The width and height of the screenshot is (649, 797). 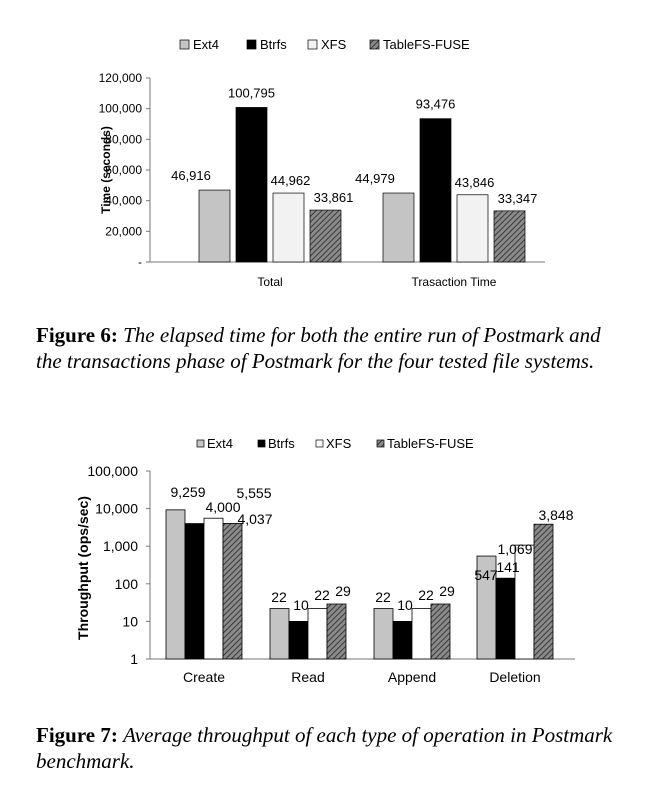 I want to click on bar-tablefs-fuse-read, so click(x=336, y=631).